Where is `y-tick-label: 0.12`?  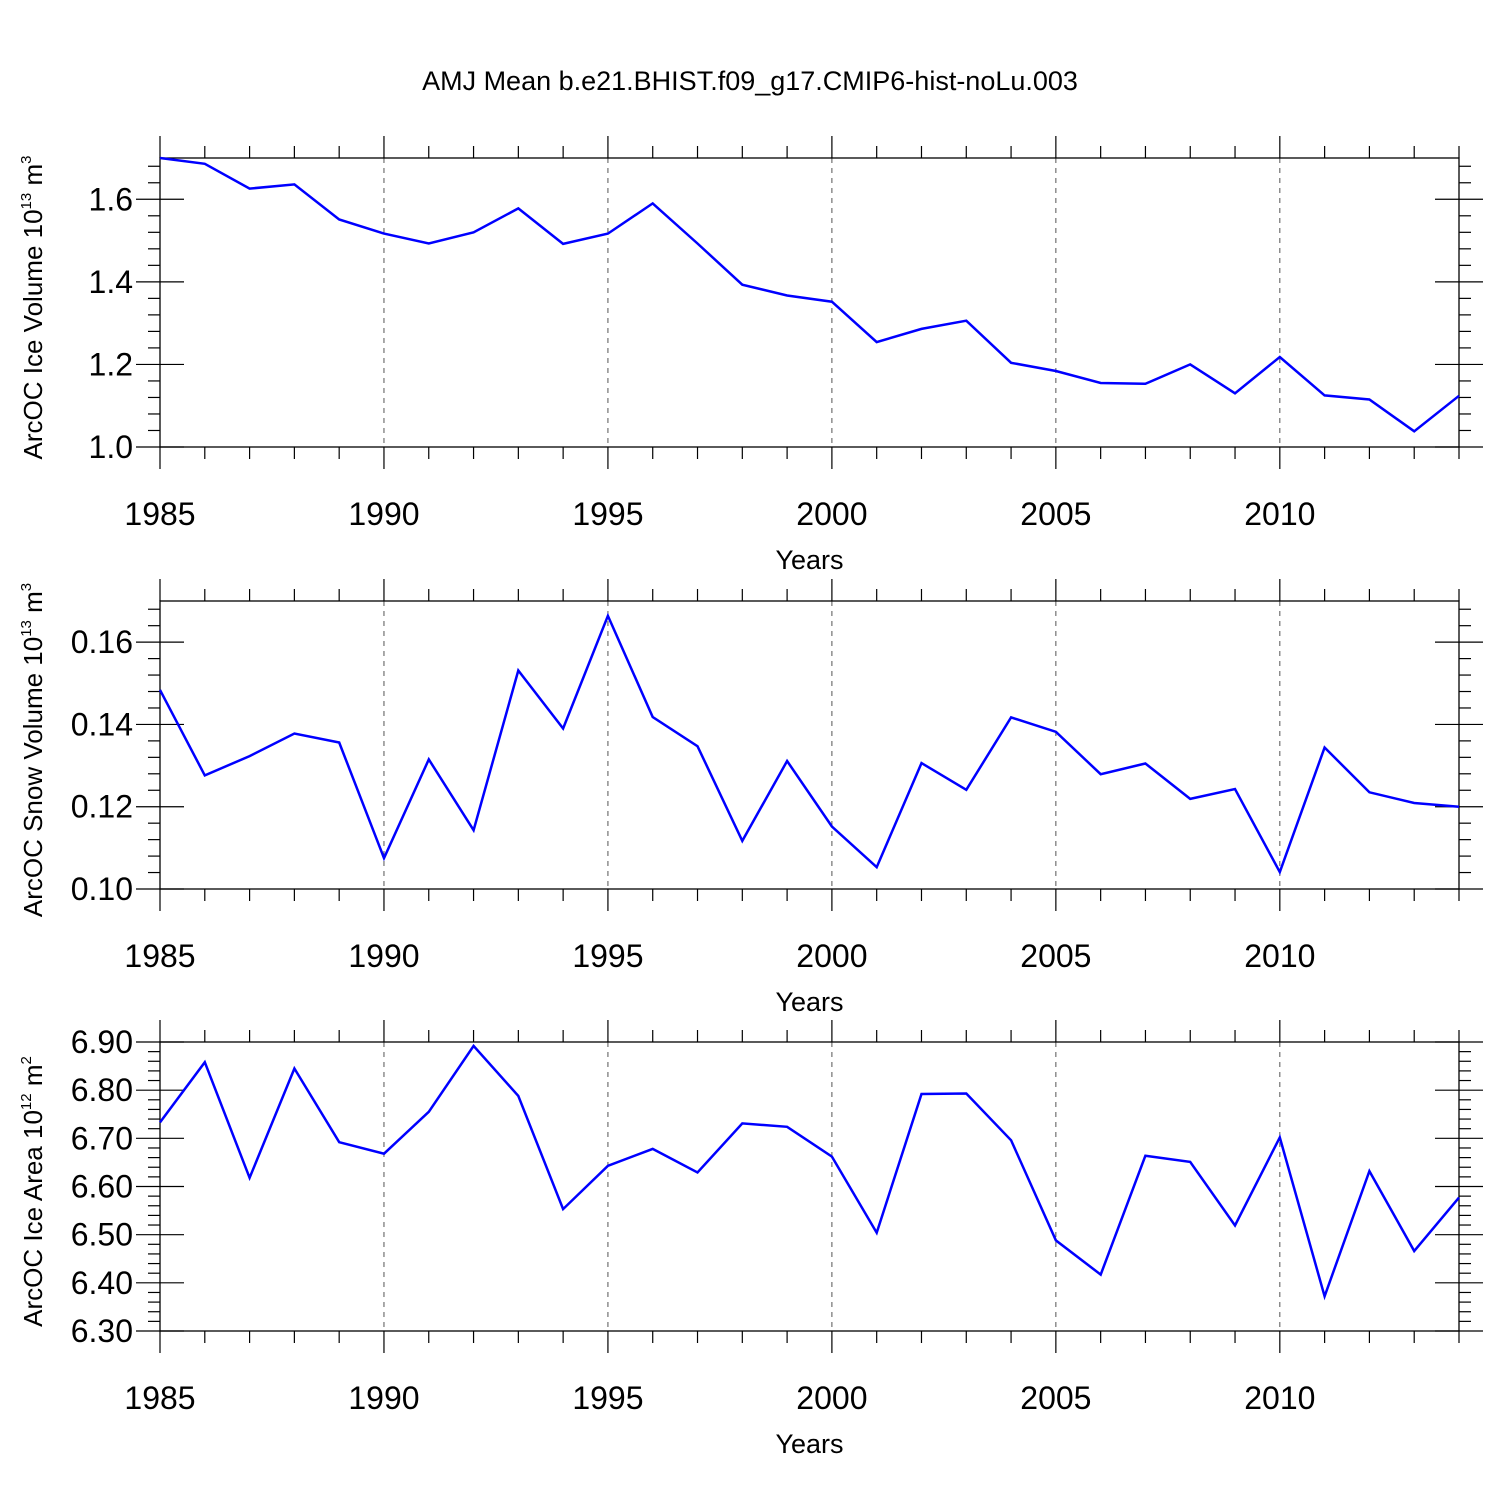
y-tick-label: 0.12 is located at coordinates (102, 807).